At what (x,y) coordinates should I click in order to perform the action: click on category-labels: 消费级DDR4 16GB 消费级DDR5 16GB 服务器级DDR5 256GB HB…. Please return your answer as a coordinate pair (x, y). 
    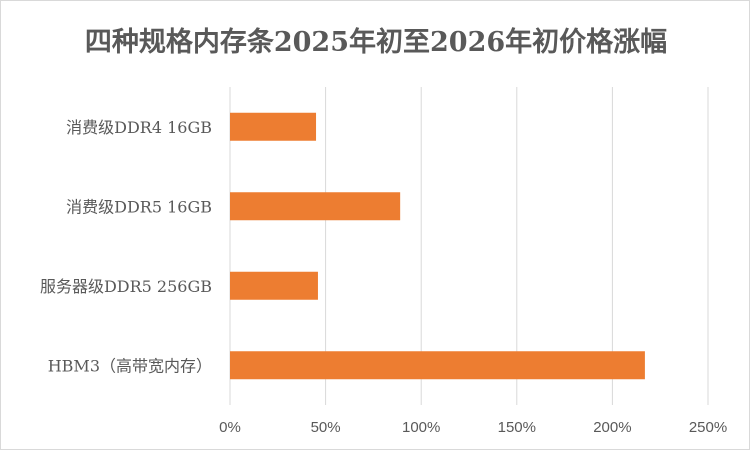
    Looking at the image, I should click on (126, 247).